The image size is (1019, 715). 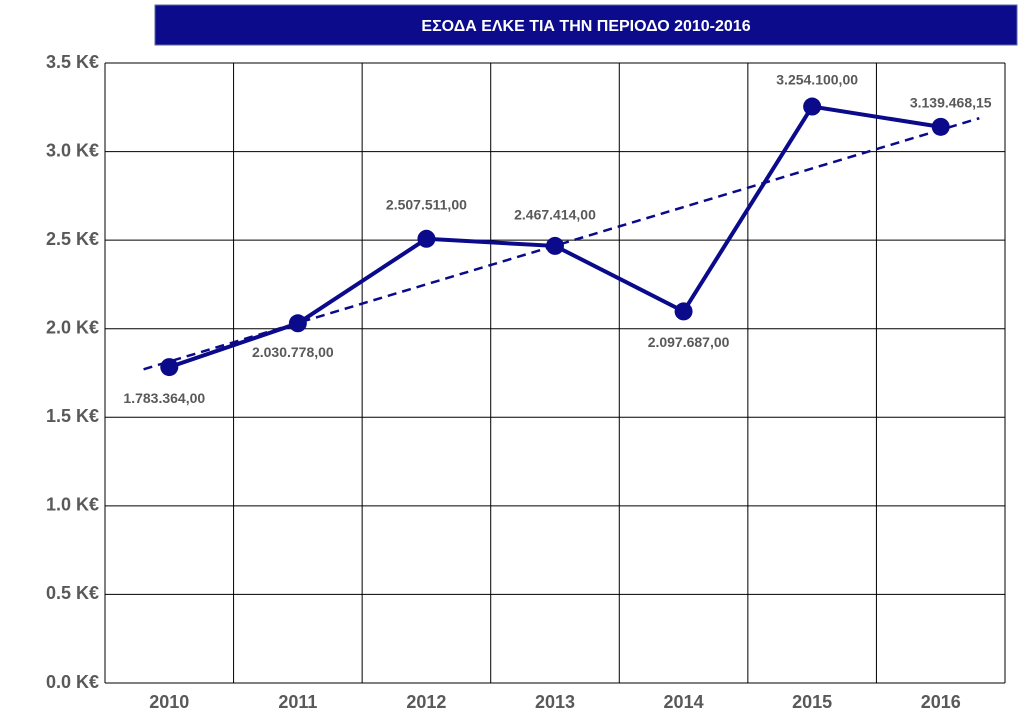 What do you see at coordinates (293, 352) in the screenshot?
I see `data-label: 2.030.778,00` at bounding box center [293, 352].